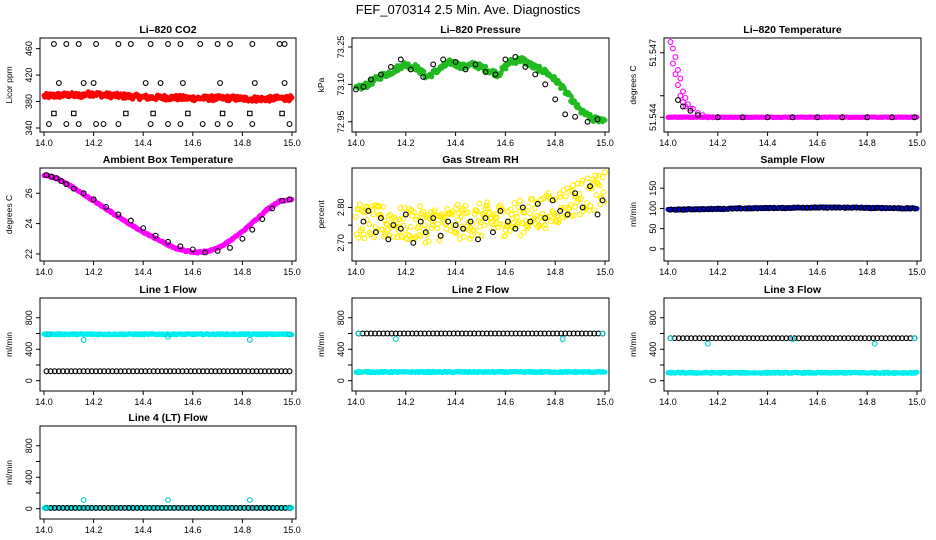  I want to click on panel-title: Ambient Box Temperature, so click(168, 160).